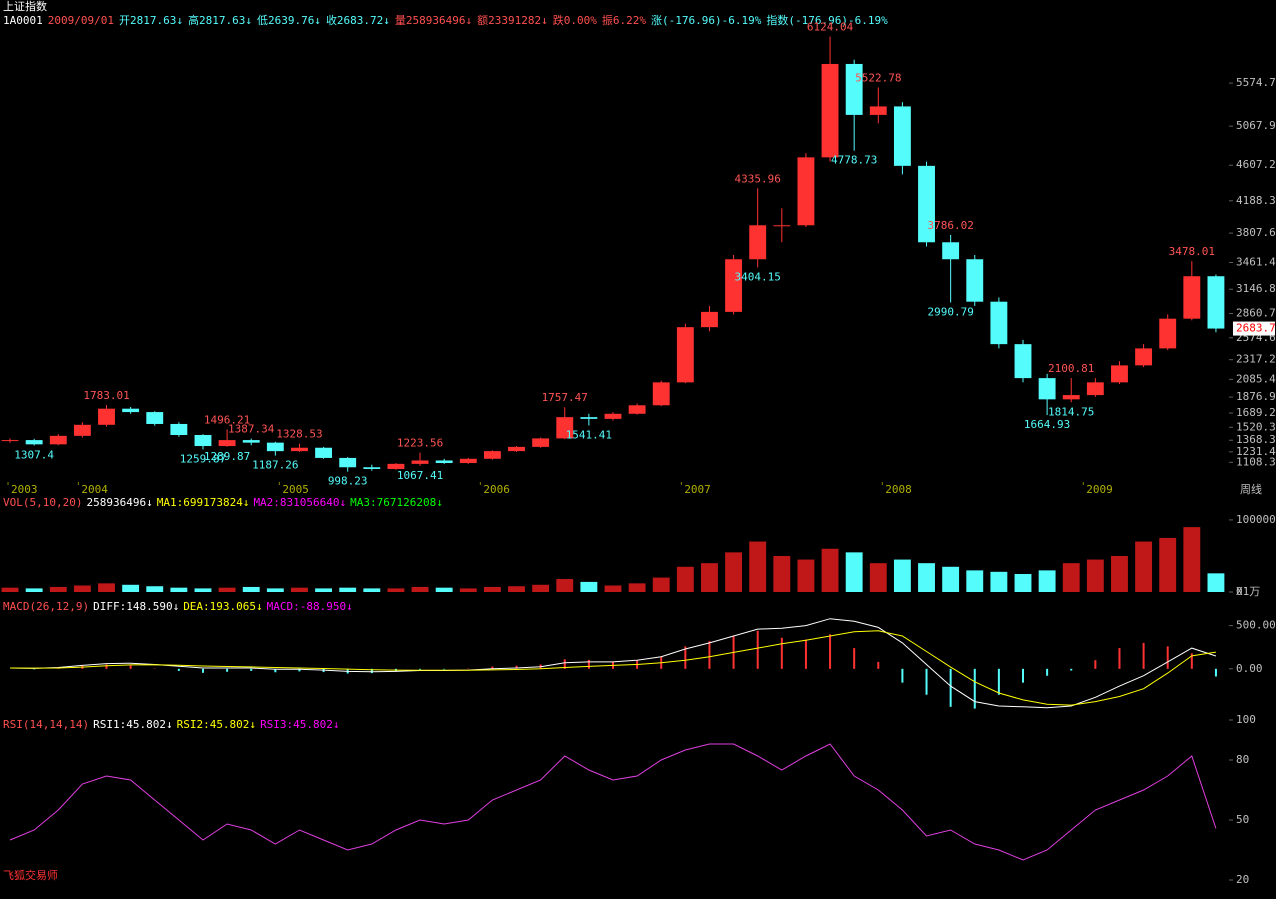 The width and height of the screenshot is (1276, 899). I want to click on y-tick-label: 1520.3, so click(1256, 426).